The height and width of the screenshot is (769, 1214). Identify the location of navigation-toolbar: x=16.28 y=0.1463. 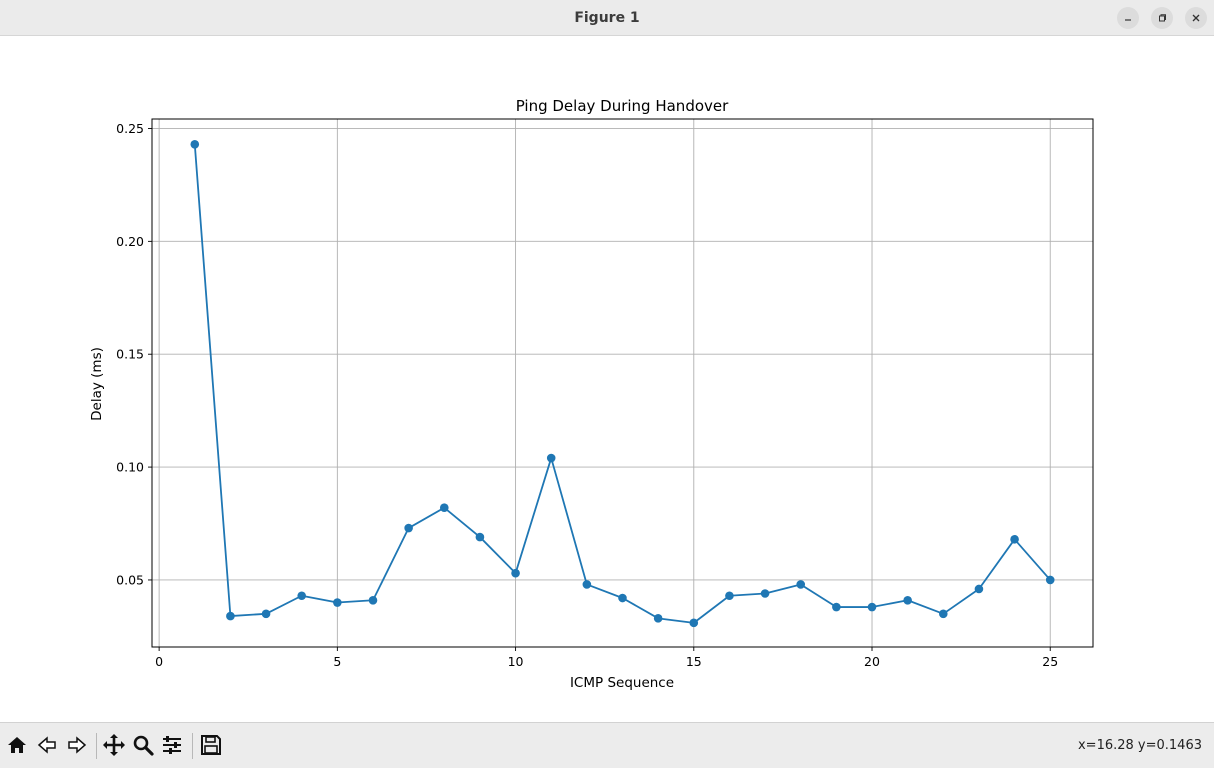
(607, 745).